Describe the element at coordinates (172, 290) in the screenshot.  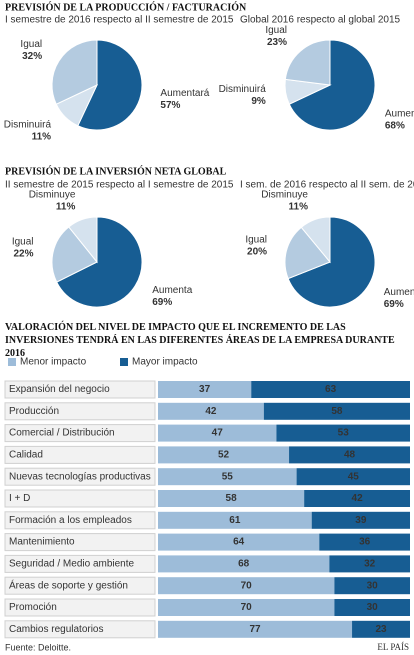
I see `slice-label: Aumenta` at that location.